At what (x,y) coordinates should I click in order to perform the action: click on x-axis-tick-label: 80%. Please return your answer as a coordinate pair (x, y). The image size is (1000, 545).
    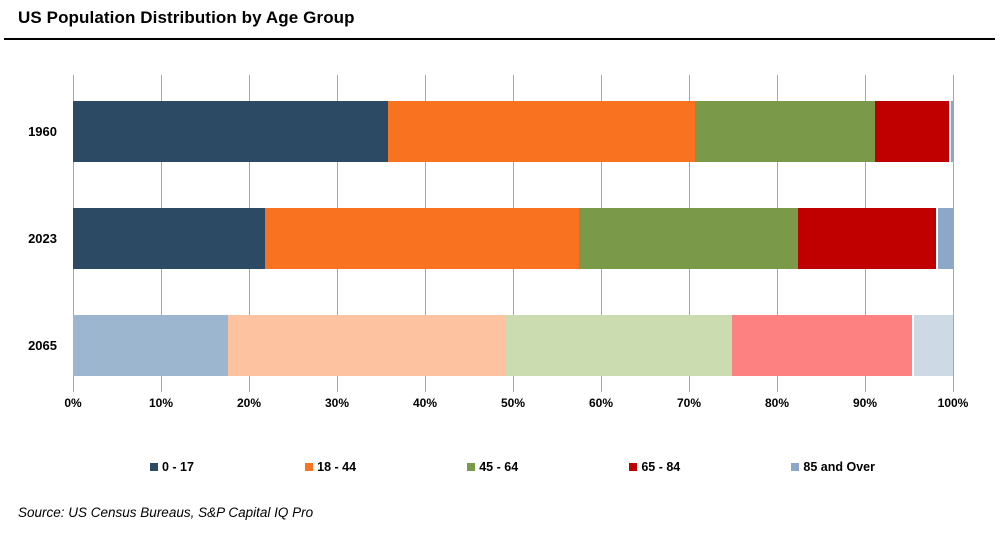
    Looking at the image, I should click on (777, 403).